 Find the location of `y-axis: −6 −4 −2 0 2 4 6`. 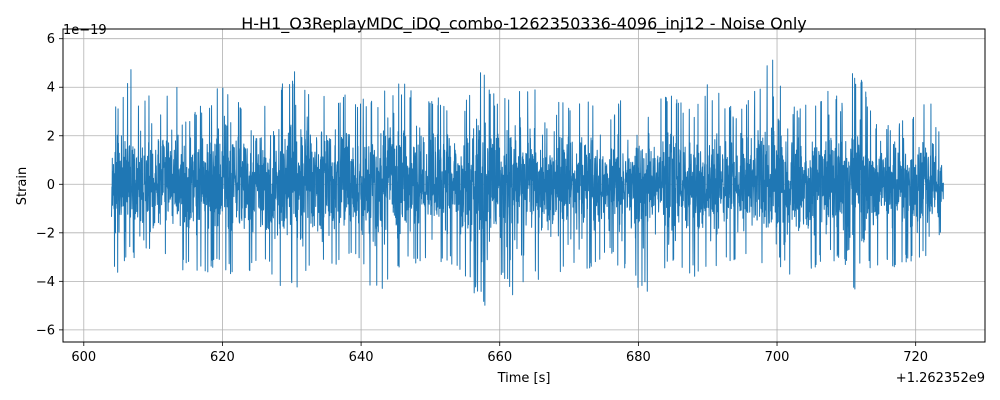

y-axis: −6 −4 −2 0 2 4 6 is located at coordinates (49, 185).